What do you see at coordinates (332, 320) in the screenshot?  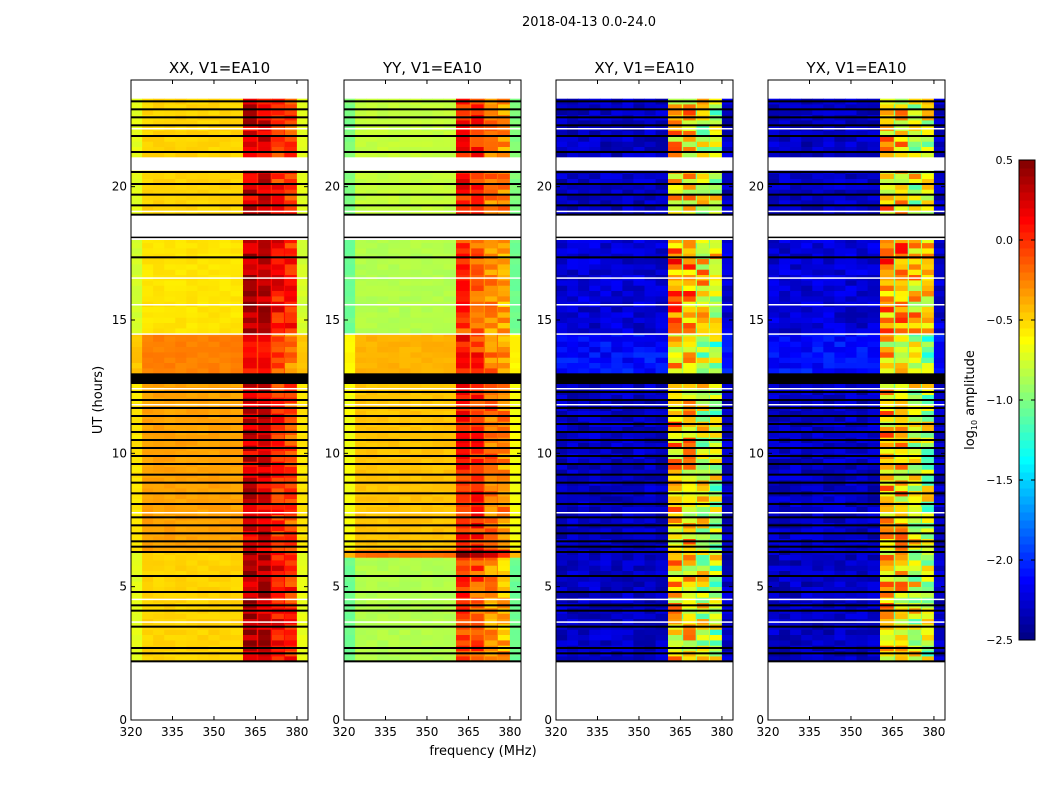 I see `y-tick-label: 15` at bounding box center [332, 320].